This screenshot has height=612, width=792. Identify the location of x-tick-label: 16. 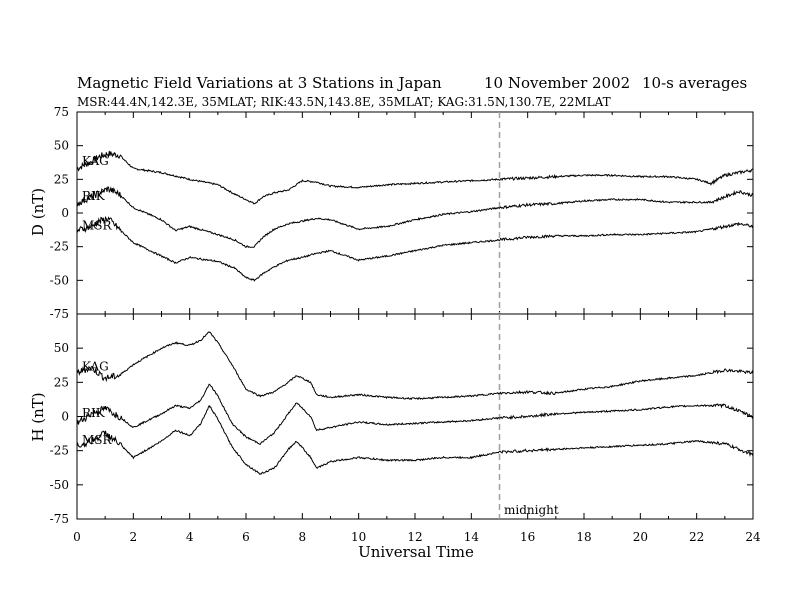
(527, 537).